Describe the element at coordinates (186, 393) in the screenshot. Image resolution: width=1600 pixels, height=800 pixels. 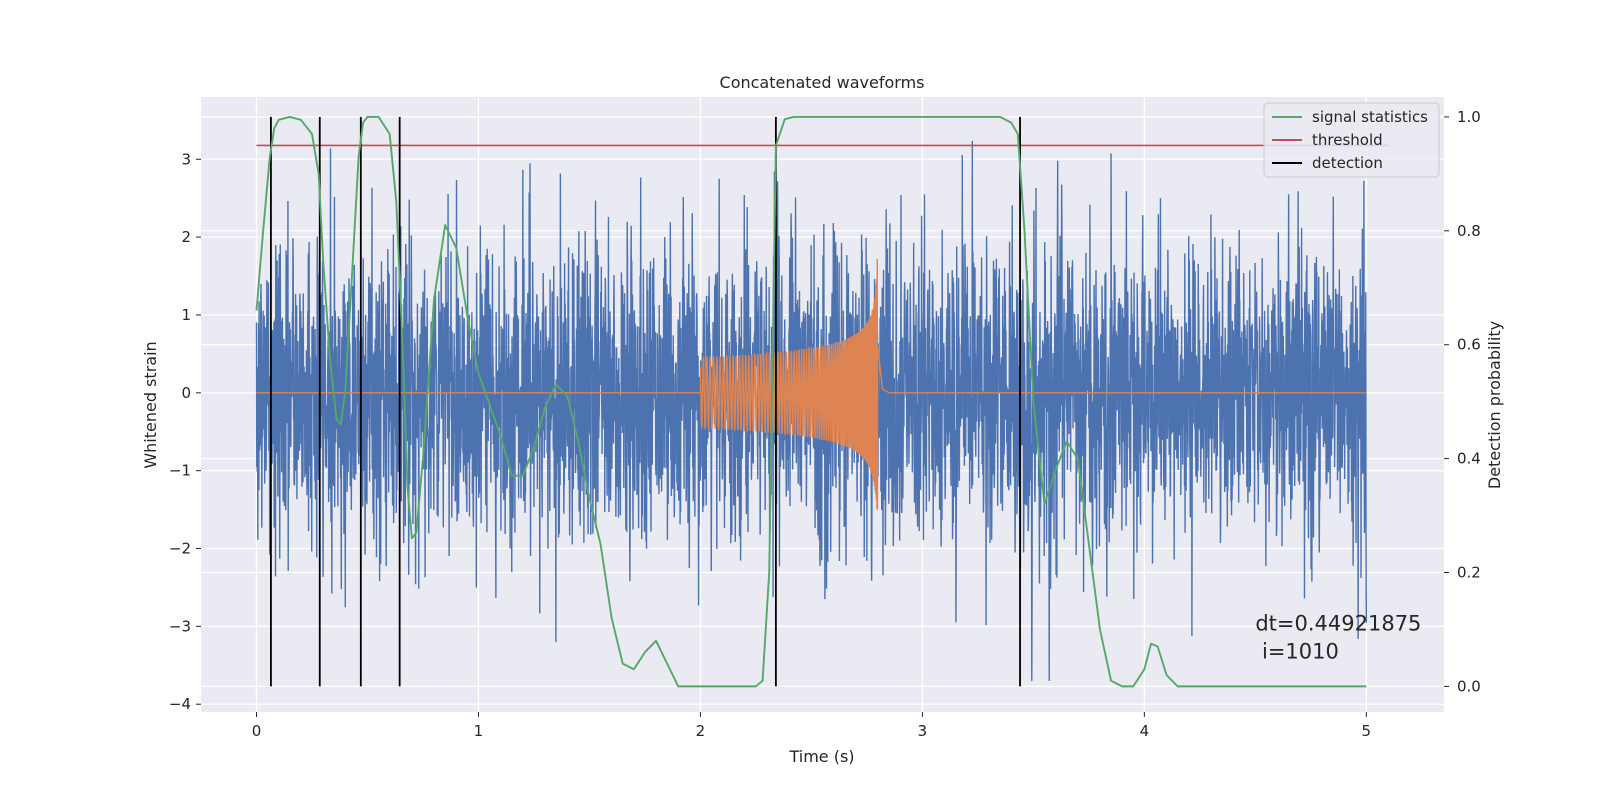
I see `y-tick-label: 0` at that location.